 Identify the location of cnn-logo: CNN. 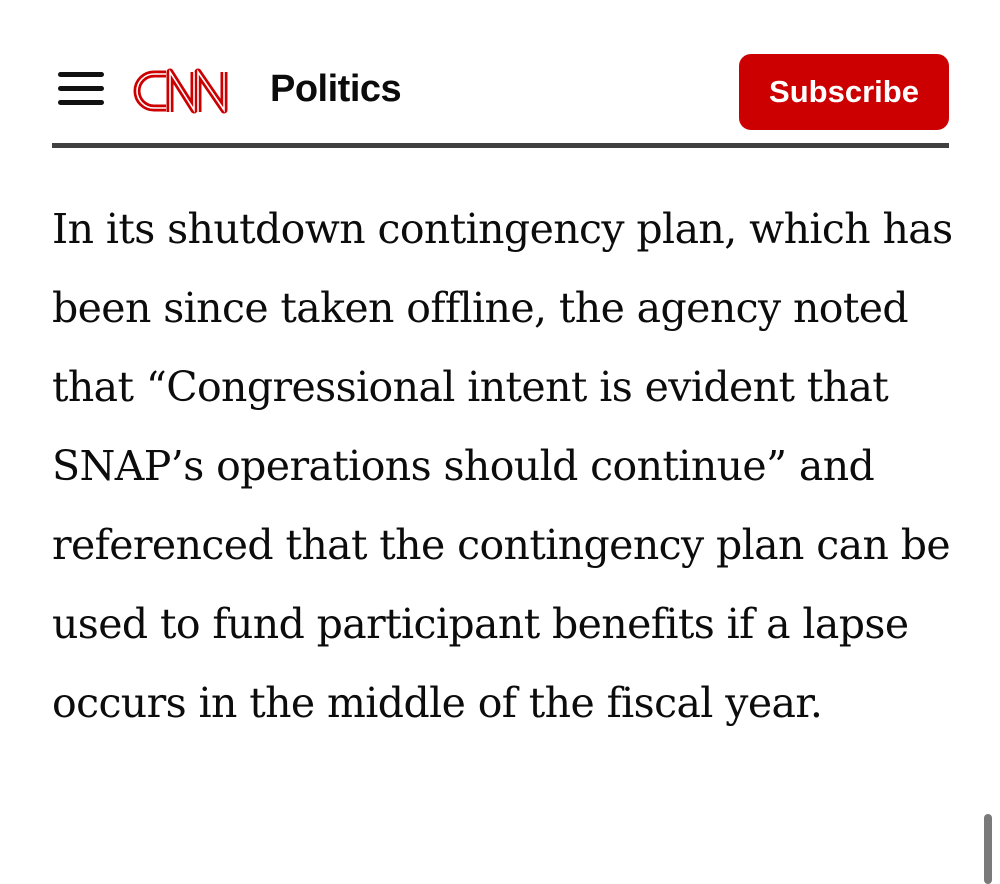
(191, 91).